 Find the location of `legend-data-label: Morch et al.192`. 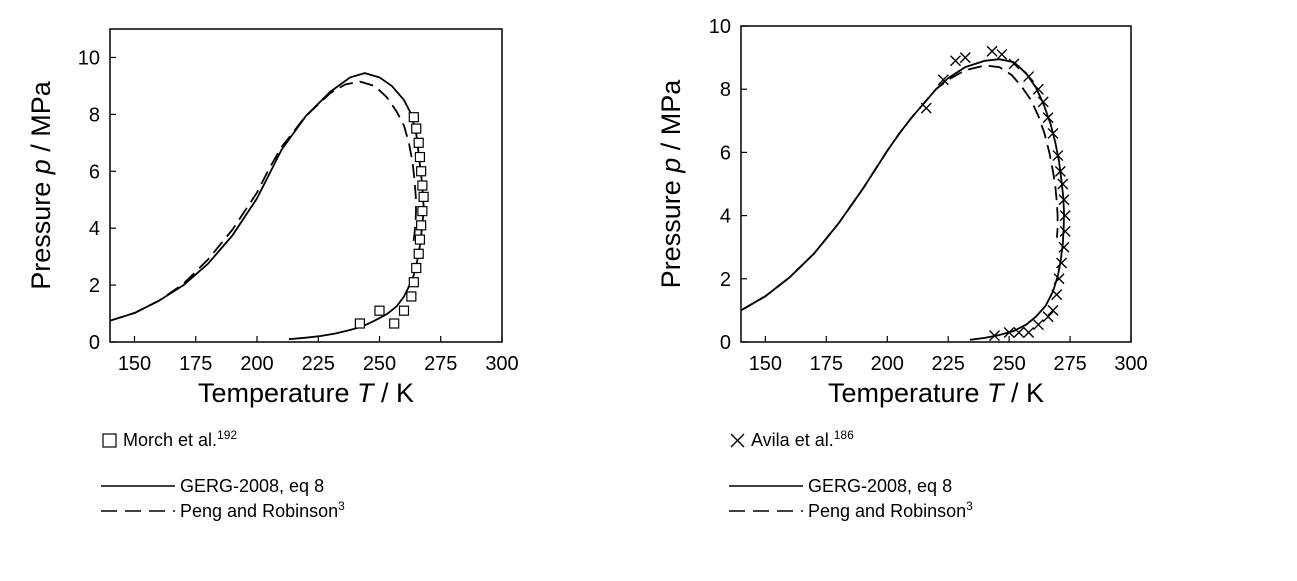

legend-data-label: Morch et al.192 is located at coordinates (180, 439).